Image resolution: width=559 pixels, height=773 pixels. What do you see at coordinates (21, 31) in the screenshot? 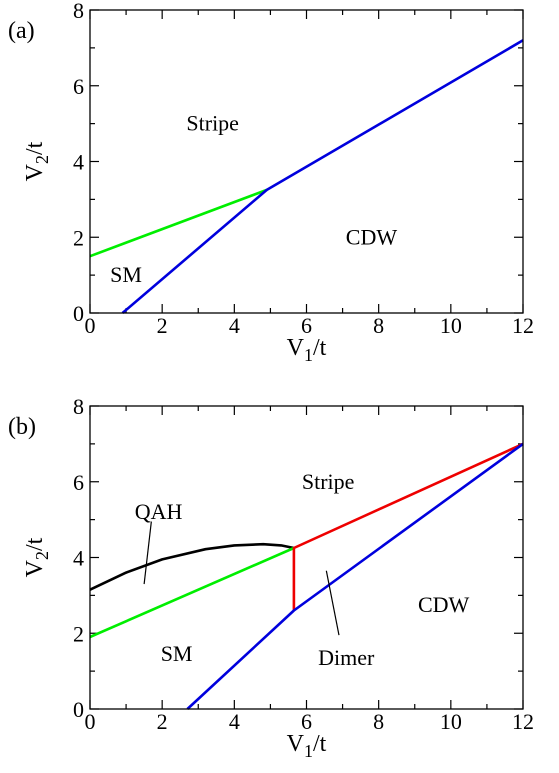
I see `panel-label: (a)` at bounding box center [21, 31].